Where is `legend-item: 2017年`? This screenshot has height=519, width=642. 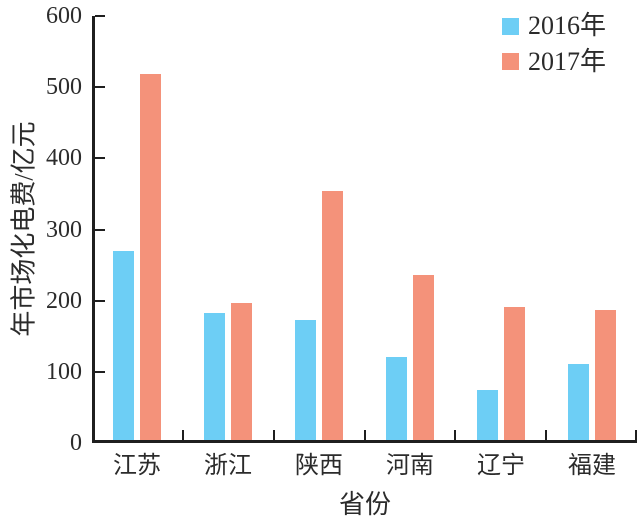
legend-item: 2017年 is located at coordinates (554, 61).